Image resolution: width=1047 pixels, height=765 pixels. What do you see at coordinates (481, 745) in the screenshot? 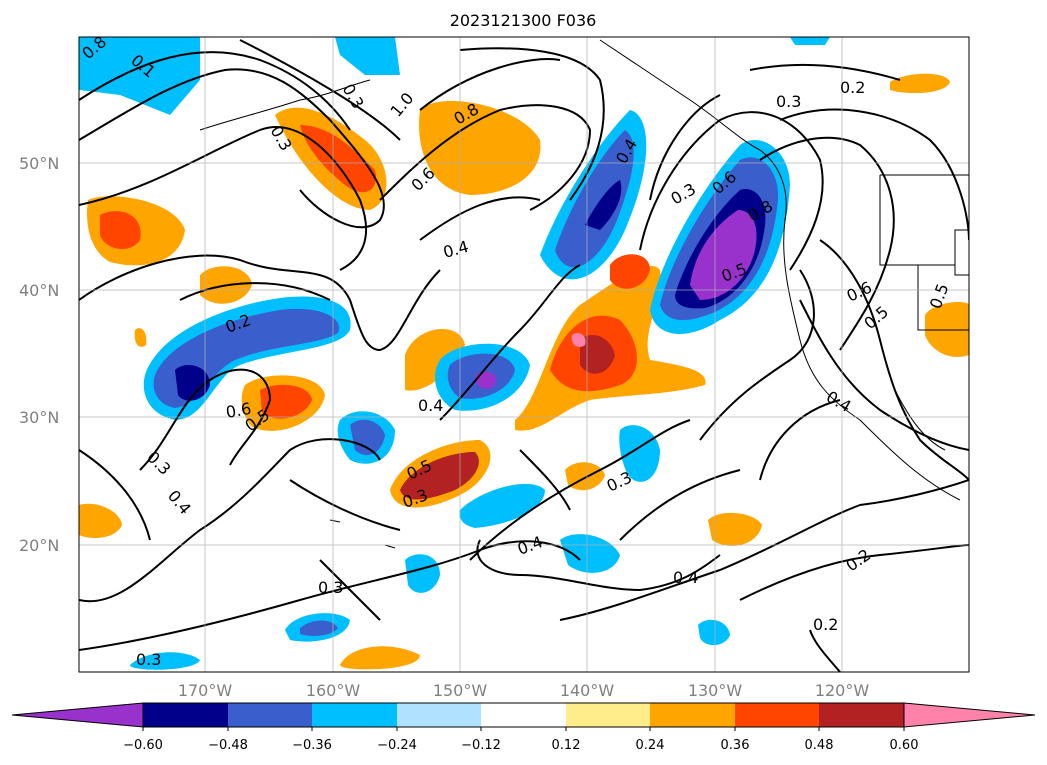
I see `colorbar-tick-label: −0.12` at bounding box center [481, 745].